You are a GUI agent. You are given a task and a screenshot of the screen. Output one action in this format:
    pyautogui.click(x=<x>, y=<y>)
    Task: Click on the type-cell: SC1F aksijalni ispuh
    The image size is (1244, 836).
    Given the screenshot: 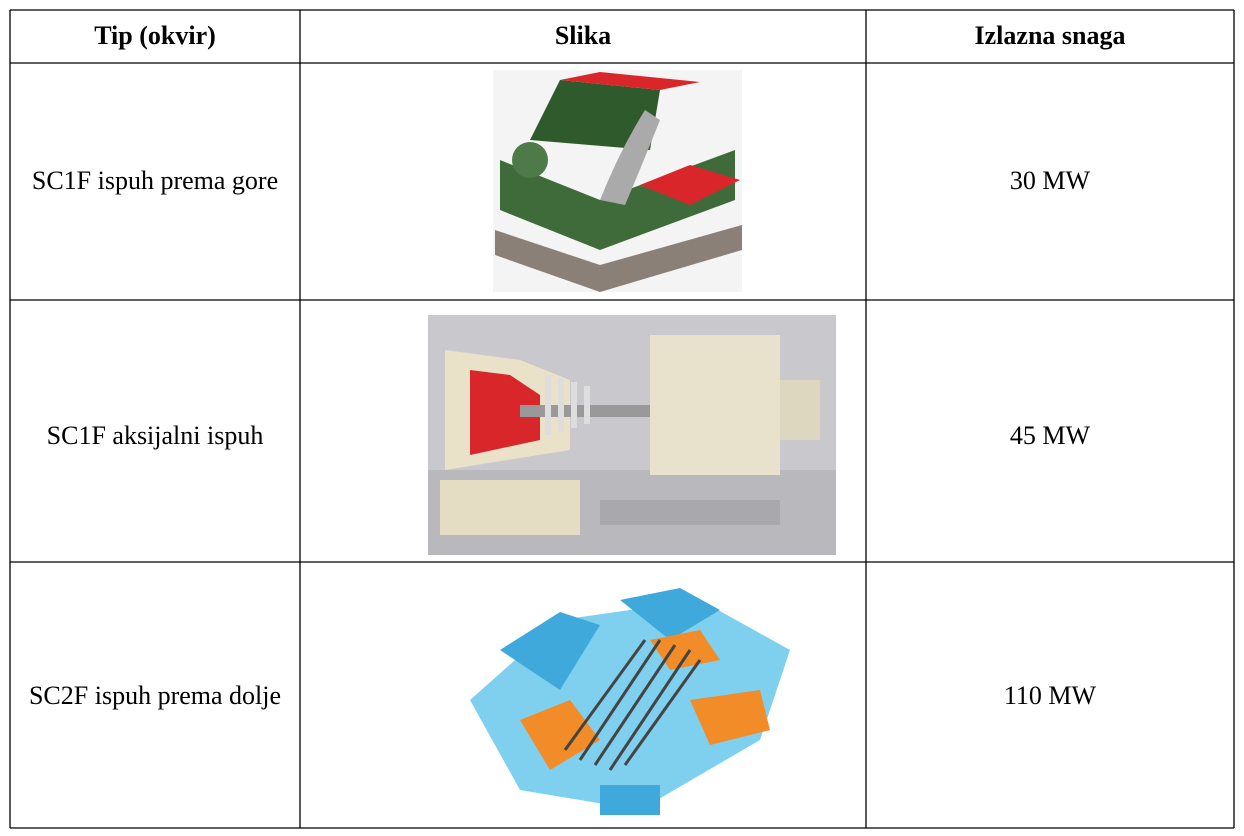 What is the action you would take?
    pyautogui.click(x=155, y=435)
    